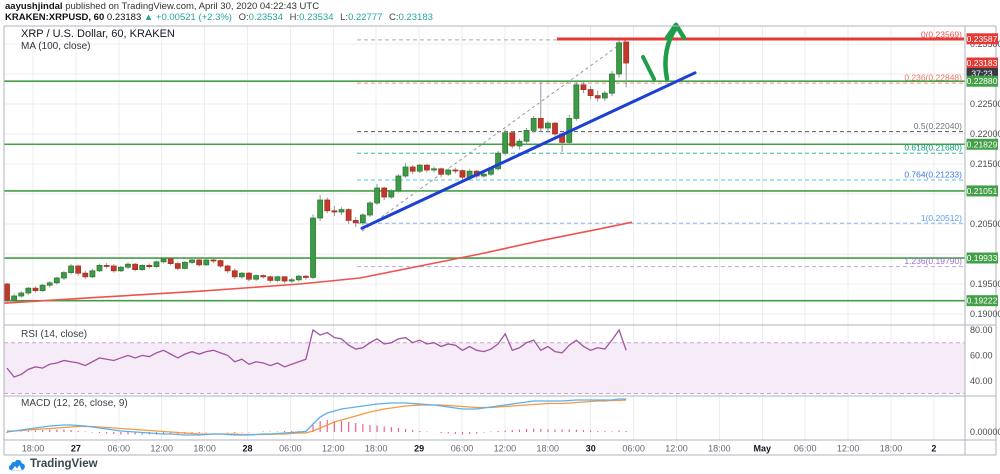  What do you see at coordinates (933, 148) in the screenshot?
I see `fib-level-label: 0.618(0.21680)` at bounding box center [933, 148].